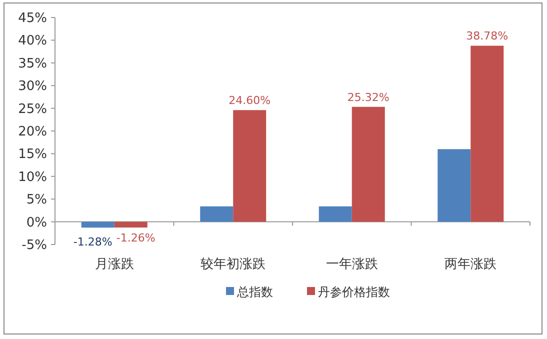 This screenshot has width=547, height=339. Describe the element at coordinates (136, 238) in the screenshot. I see `data-label: -1.26%` at that location.